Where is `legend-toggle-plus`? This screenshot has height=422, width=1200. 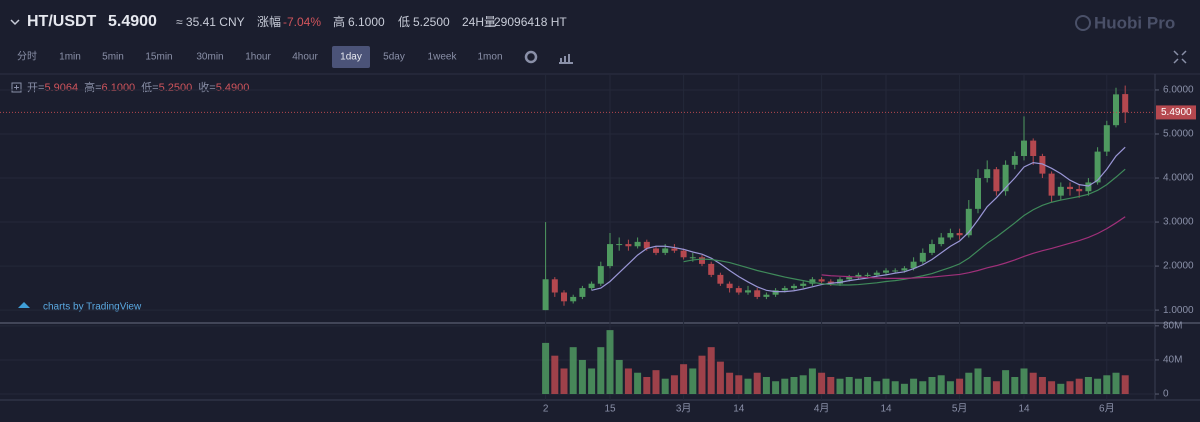 legend-toggle-plus is located at coordinates (16, 87).